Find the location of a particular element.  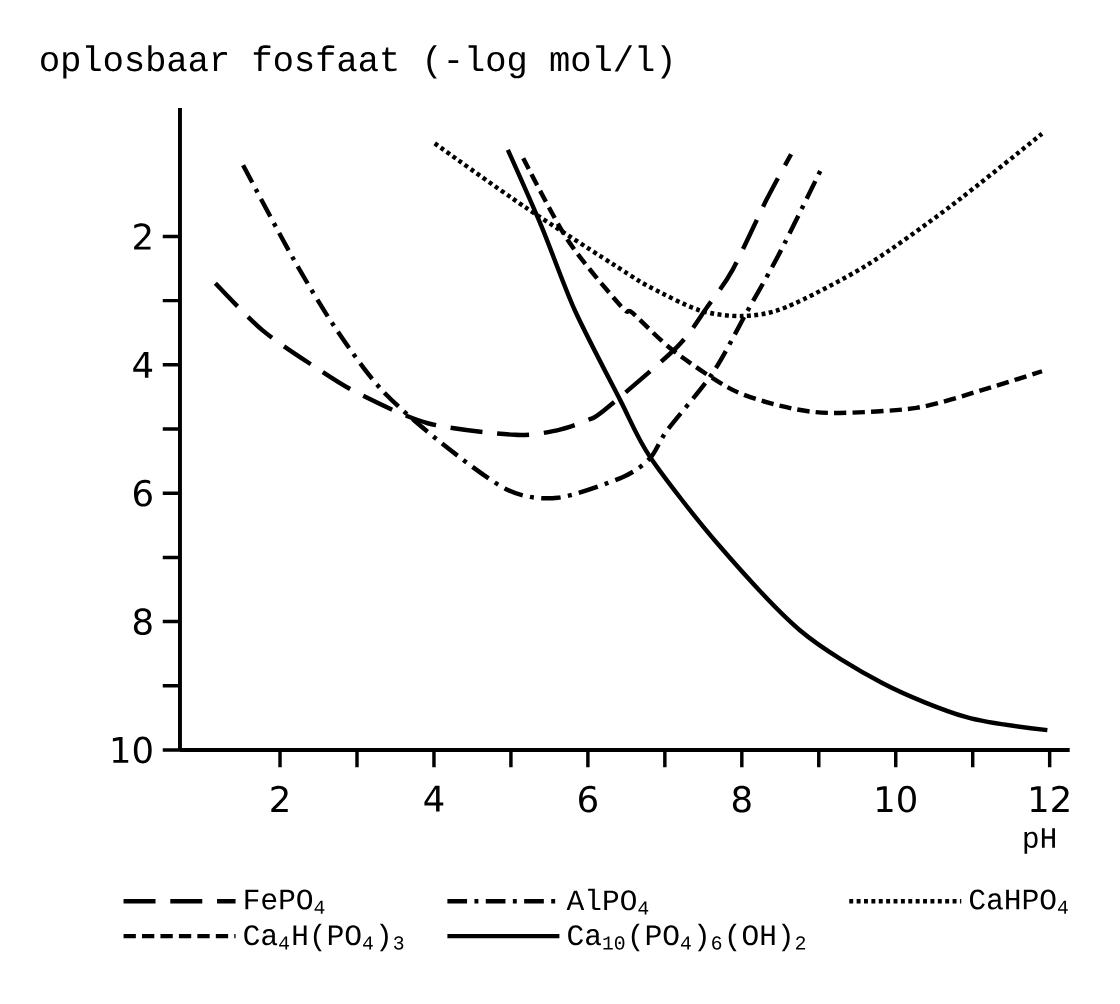

x-axis-title: pH is located at coordinates (1039, 841).